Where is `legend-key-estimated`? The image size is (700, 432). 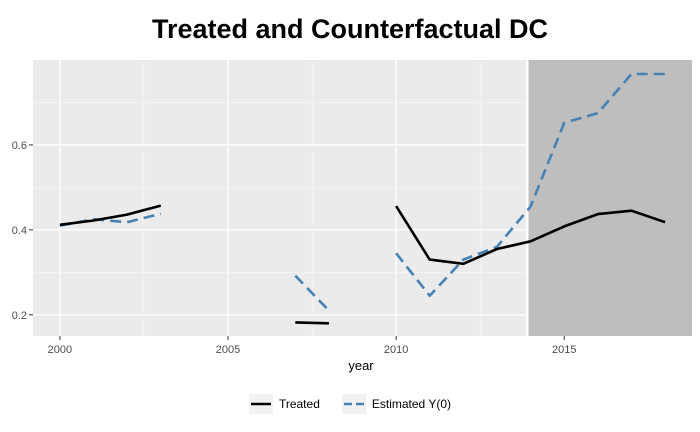 legend-key-estimated is located at coordinates (353, 404).